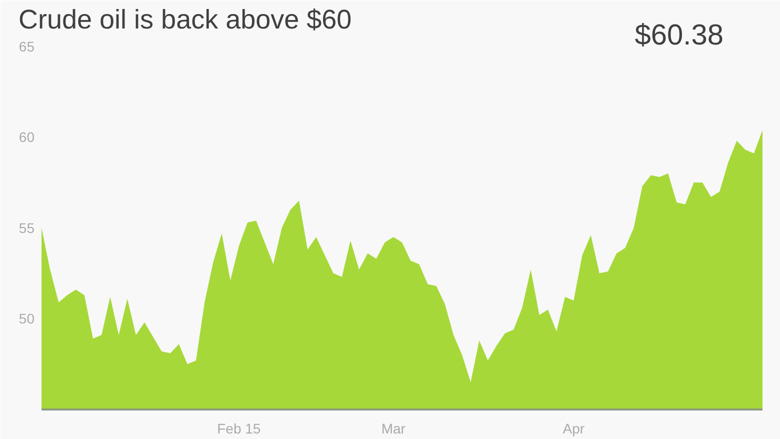 This screenshot has height=439, width=780. Describe the element at coordinates (185, 19) in the screenshot. I see `chart-title: Crude oil is back above $60` at that location.